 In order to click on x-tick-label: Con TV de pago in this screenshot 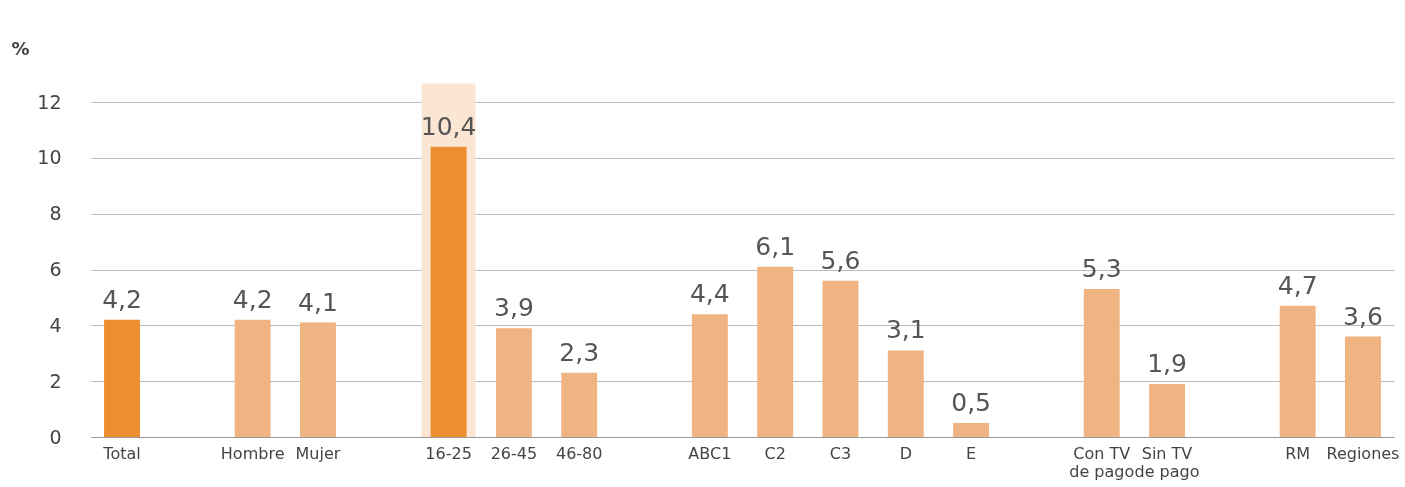, I will do `click(1102, 462)`.